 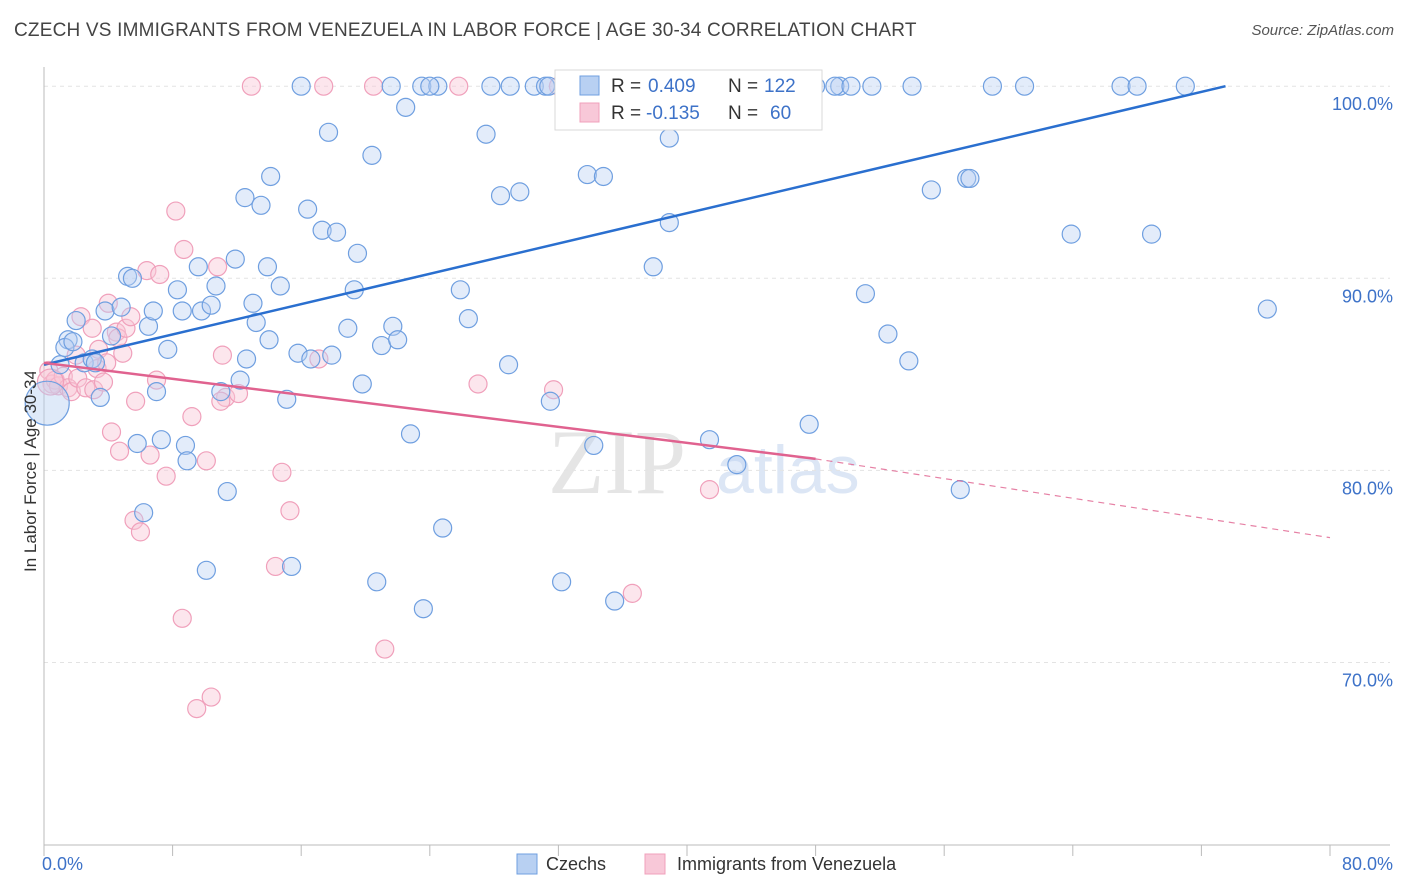 I want to click on venezuela-n-label: N =, so click(x=743, y=113).